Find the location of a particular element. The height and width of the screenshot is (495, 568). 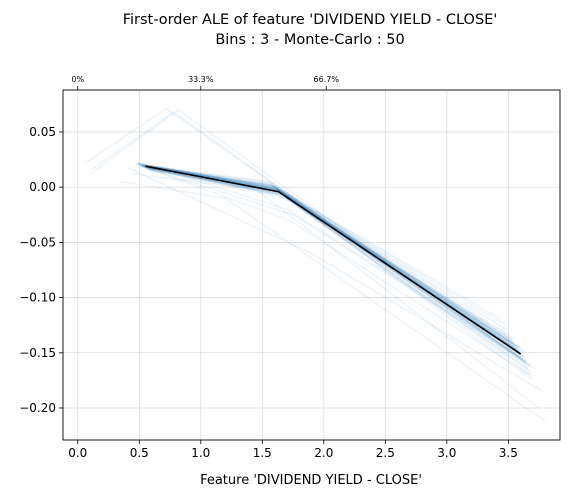

x-axis-label: Feature 'DIVIDEND YIELD - CLOSE' is located at coordinates (311, 480).